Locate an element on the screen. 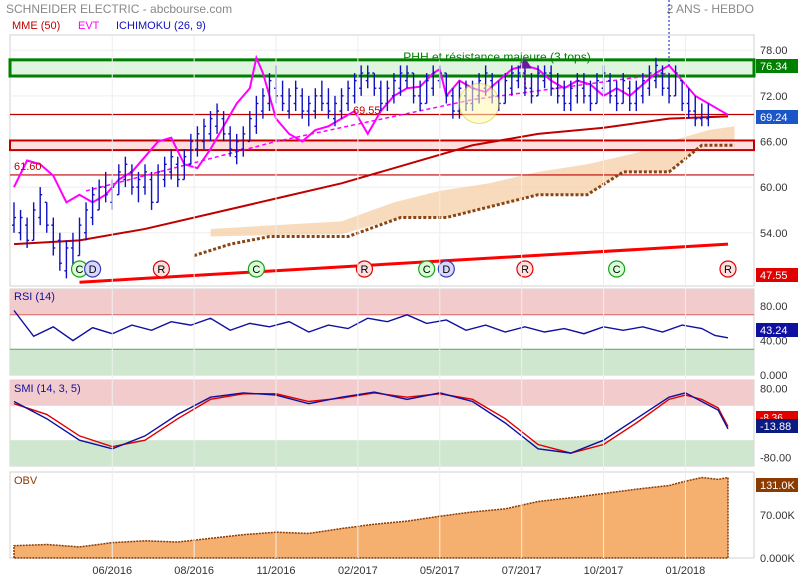  smi-red-badge: -8.36 is located at coordinates (771, 418).